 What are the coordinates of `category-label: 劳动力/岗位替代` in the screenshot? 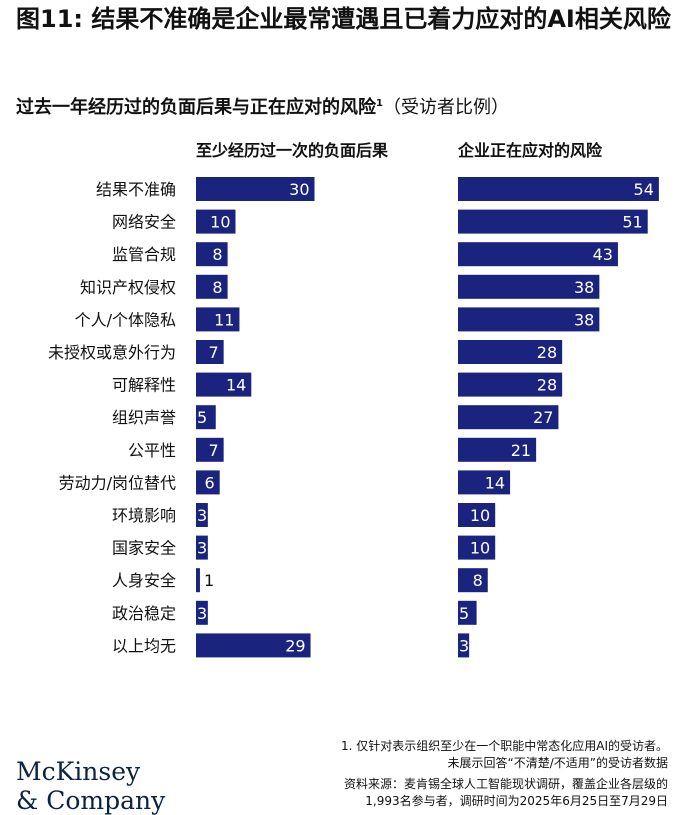 It's located at (117, 482).